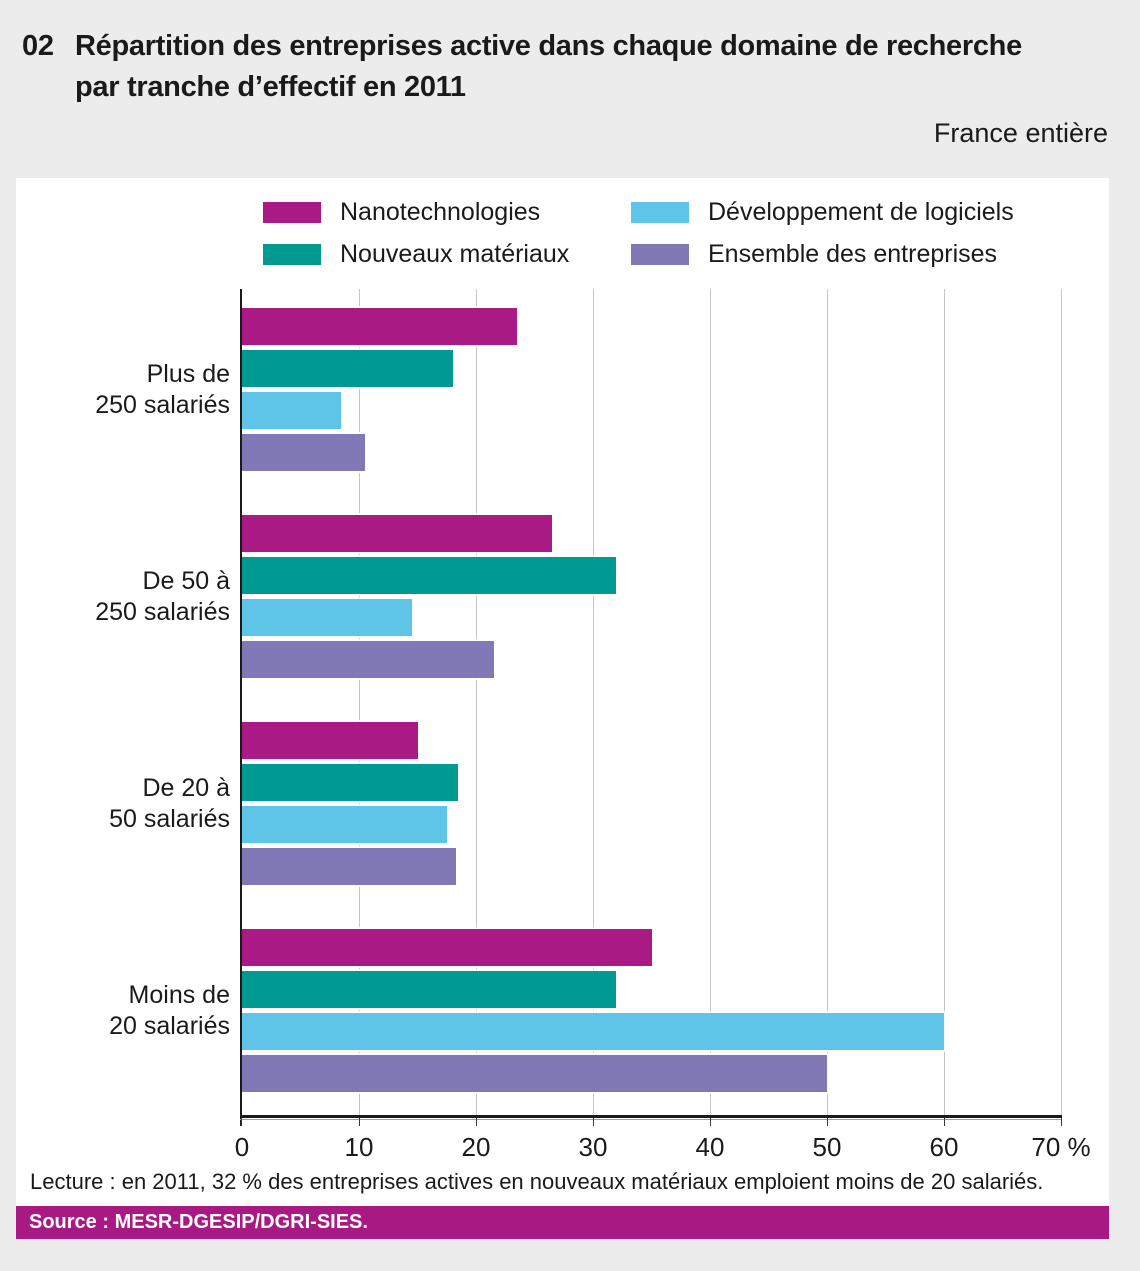 The image size is (1140, 1271). What do you see at coordinates (169, 1010) in the screenshot?
I see `y-axis-label-4: Moins de 20 salariés` at bounding box center [169, 1010].